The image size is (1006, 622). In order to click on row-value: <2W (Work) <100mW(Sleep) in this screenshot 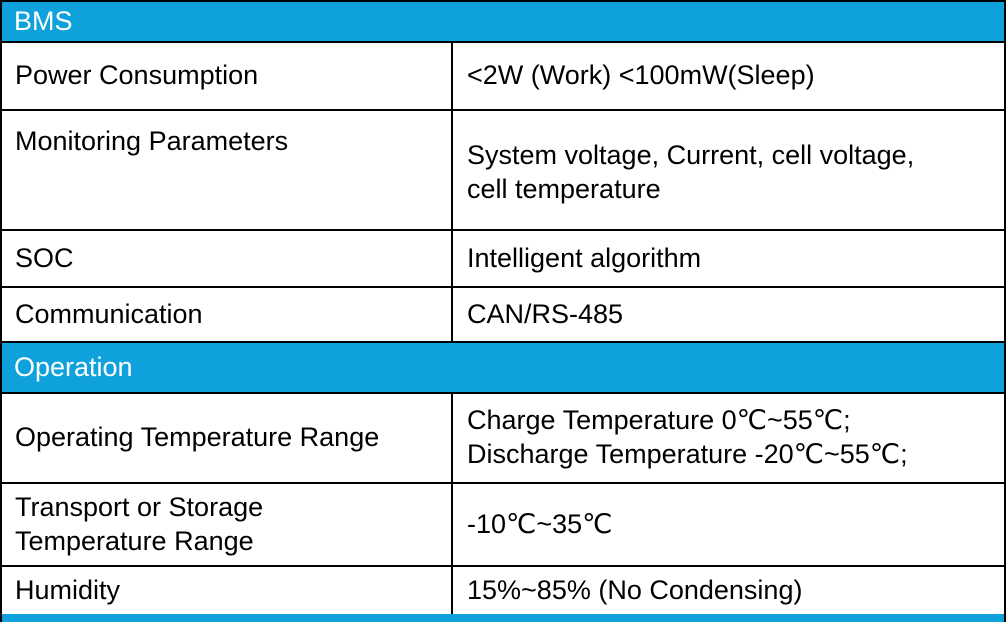, I will do `click(728, 76)`.